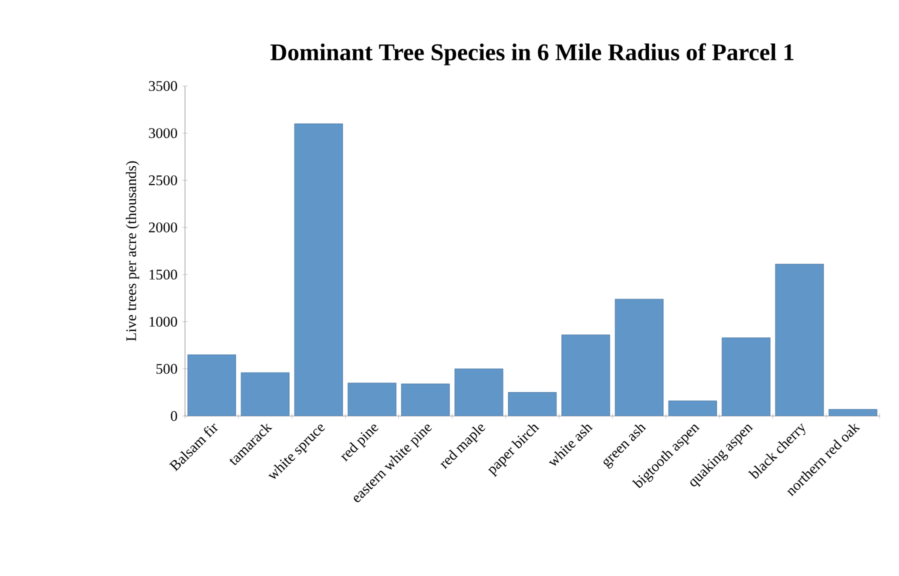 This screenshot has height=576, width=899. Describe the element at coordinates (164, 275) in the screenshot. I see `y-tick-label: 1500` at that location.